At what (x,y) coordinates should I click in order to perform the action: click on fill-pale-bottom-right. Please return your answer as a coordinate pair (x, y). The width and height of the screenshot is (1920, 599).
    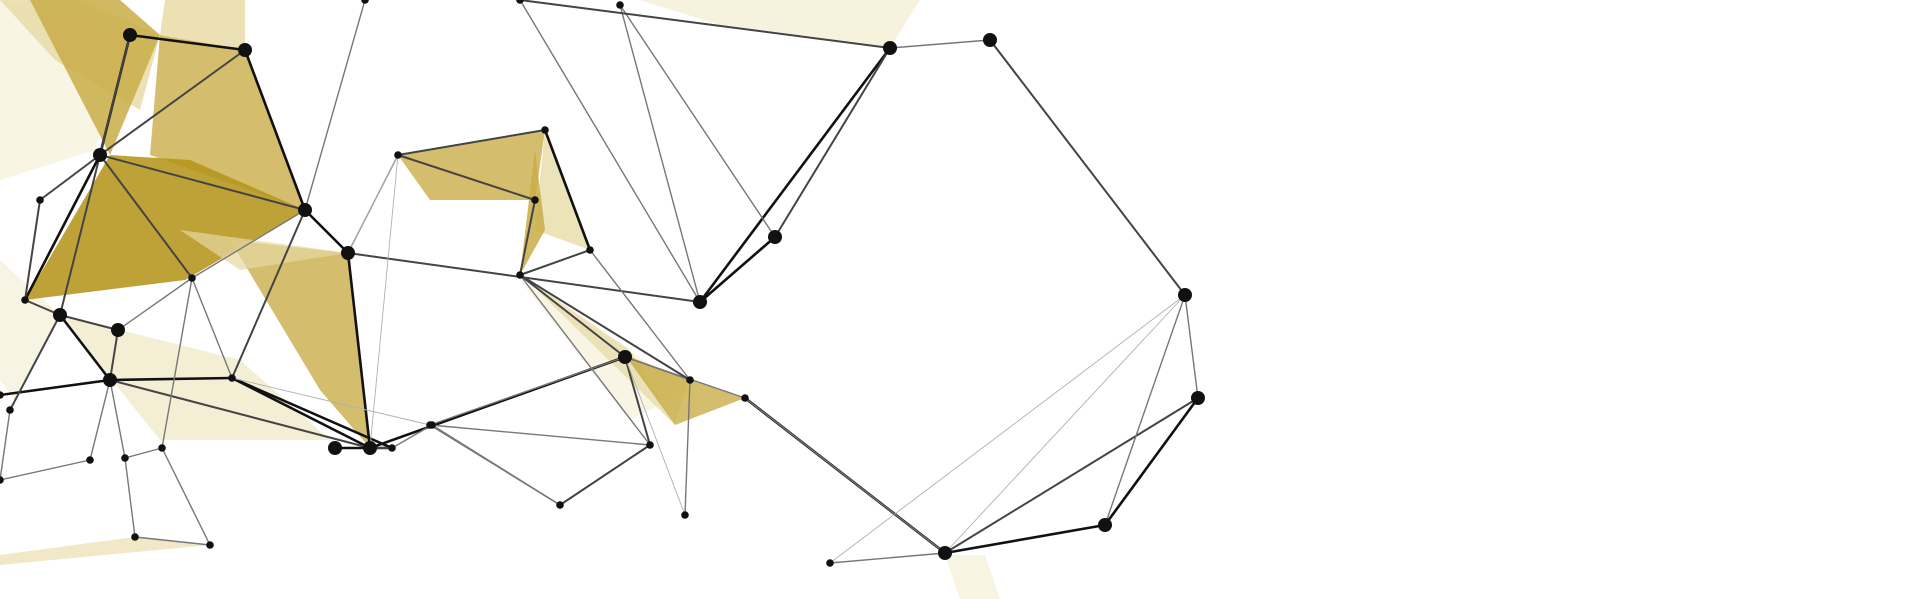
    Looking at the image, I should click on (972, 577).